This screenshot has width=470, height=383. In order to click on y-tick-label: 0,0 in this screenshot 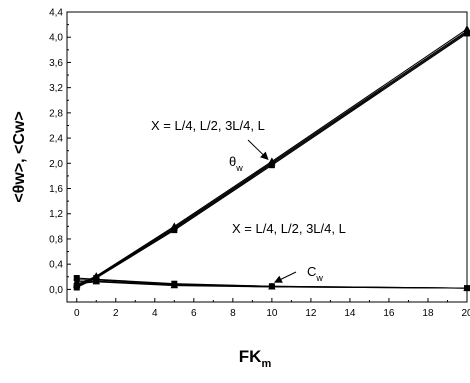, I will do `click(56, 290)`.